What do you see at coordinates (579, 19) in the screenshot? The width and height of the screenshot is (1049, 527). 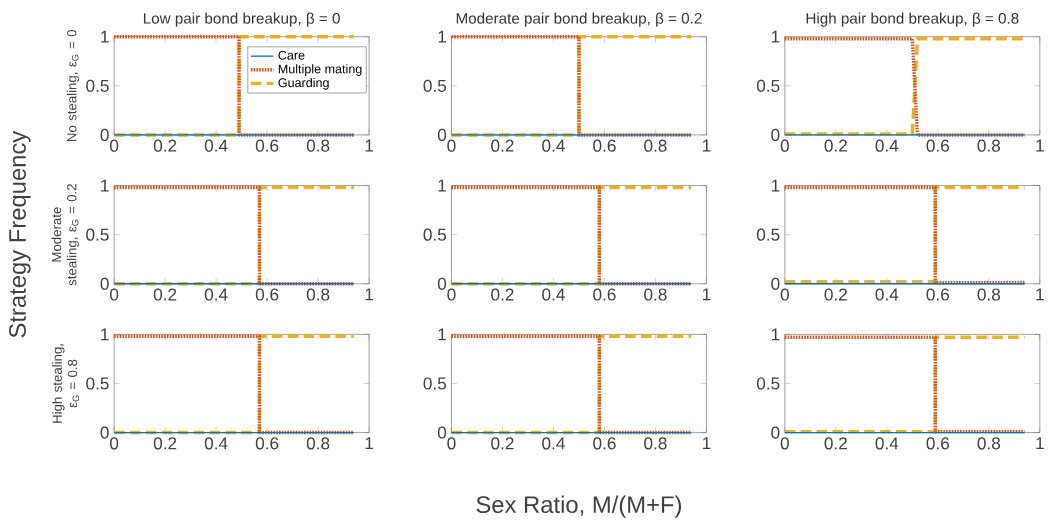 I see `chart-title: Moderate pair bond breakup, β = 0.2` at bounding box center [579, 19].